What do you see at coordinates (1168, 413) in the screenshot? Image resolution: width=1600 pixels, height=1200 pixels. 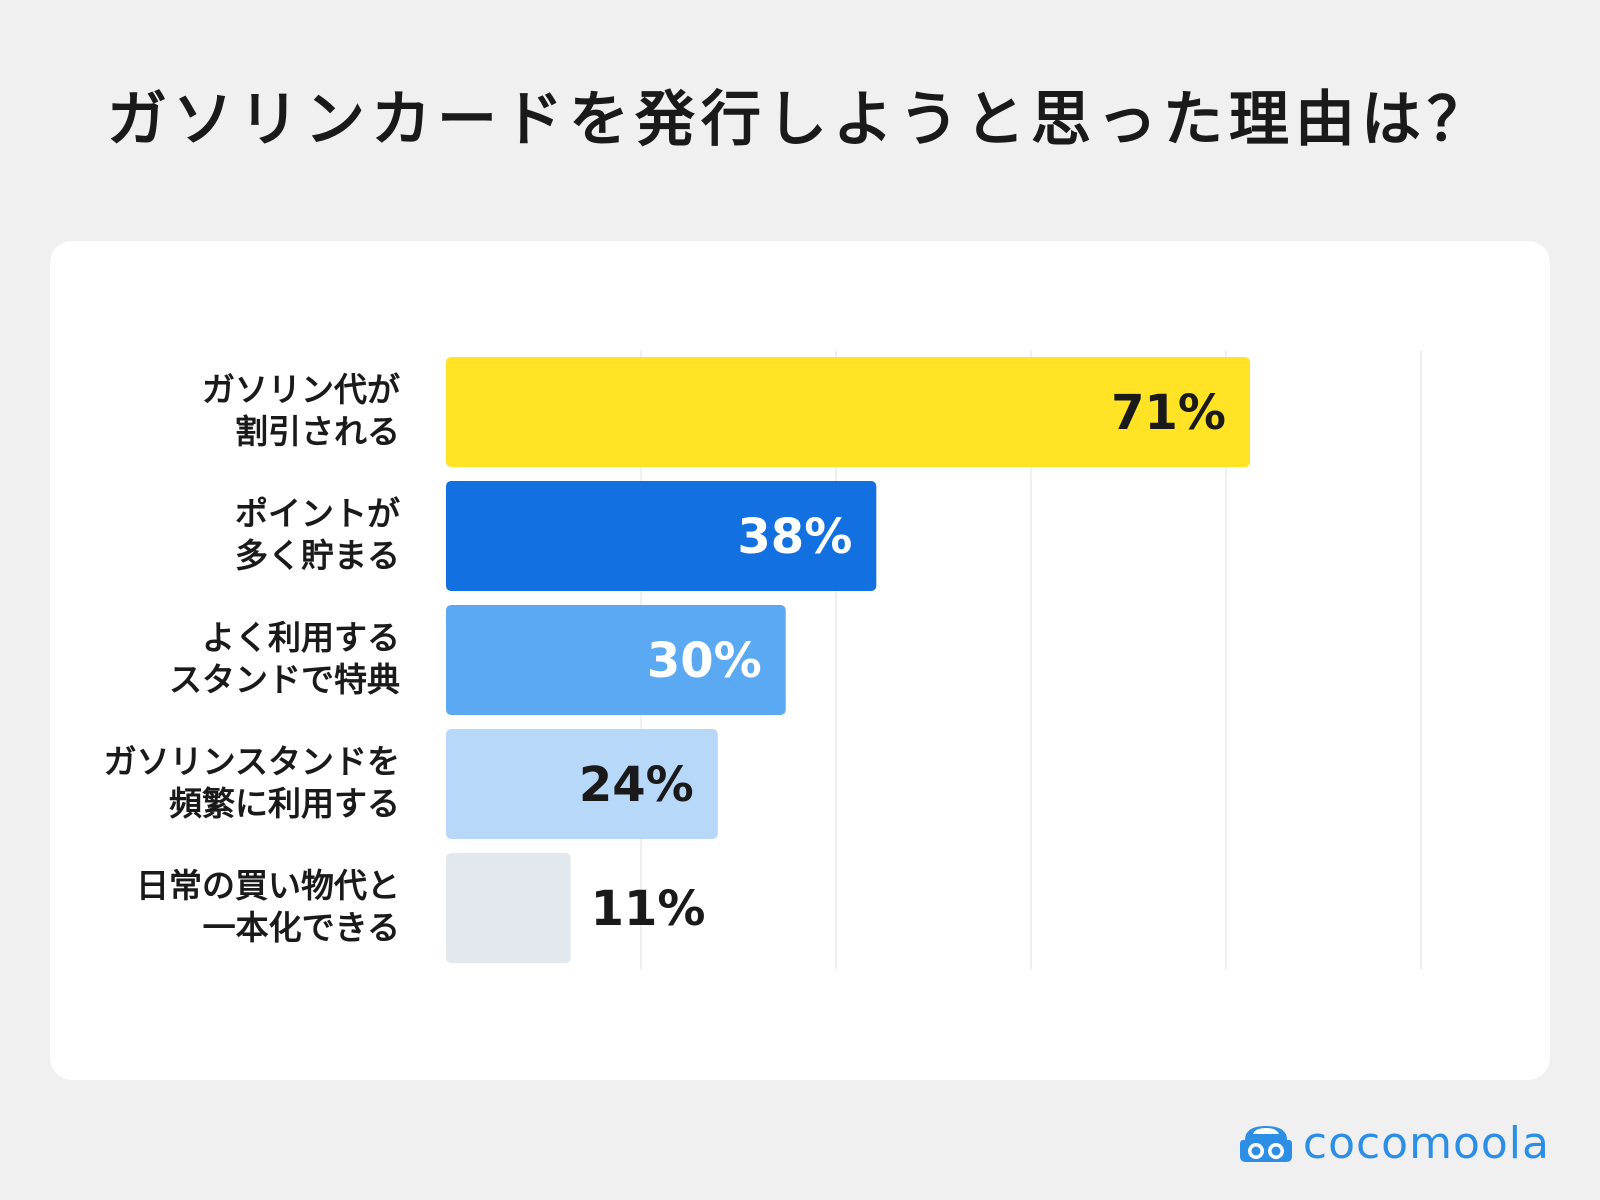 I see `value-label: 71%` at bounding box center [1168, 413].